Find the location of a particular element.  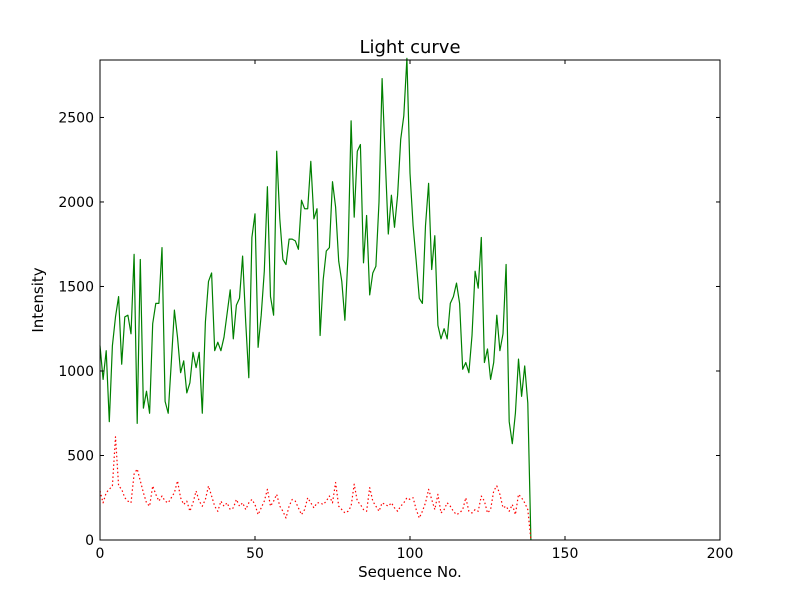

y-tick-label: 0 is located at coordinates (89, 541).